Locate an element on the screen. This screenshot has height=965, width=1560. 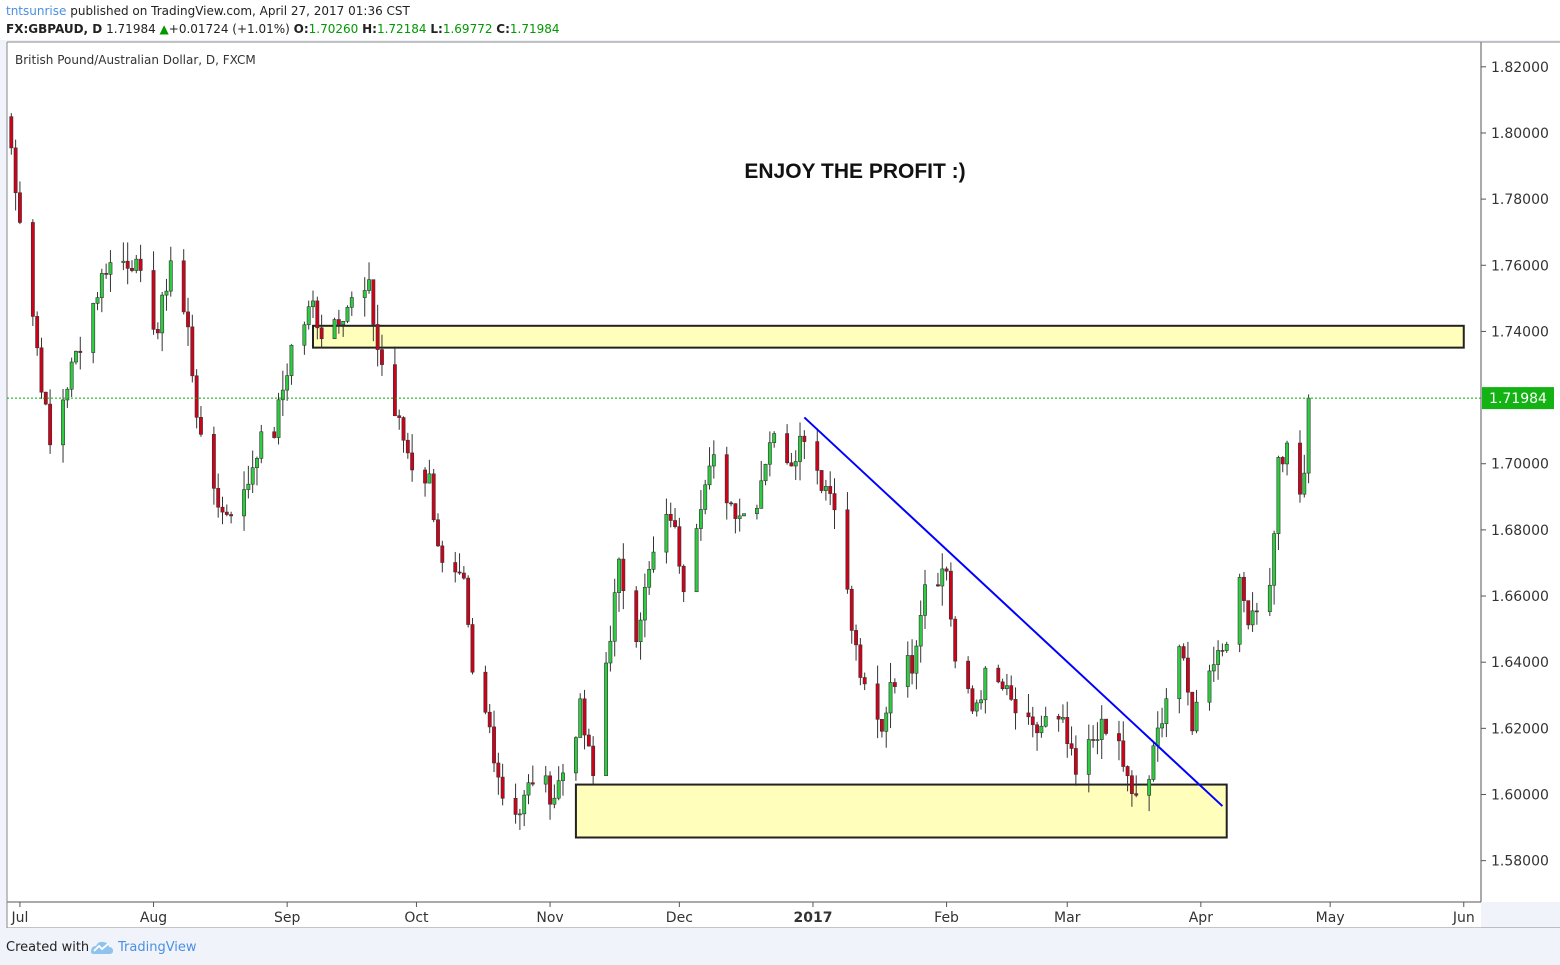
y-tick-label: 1.82000 is located at coordinates (1520, 68).